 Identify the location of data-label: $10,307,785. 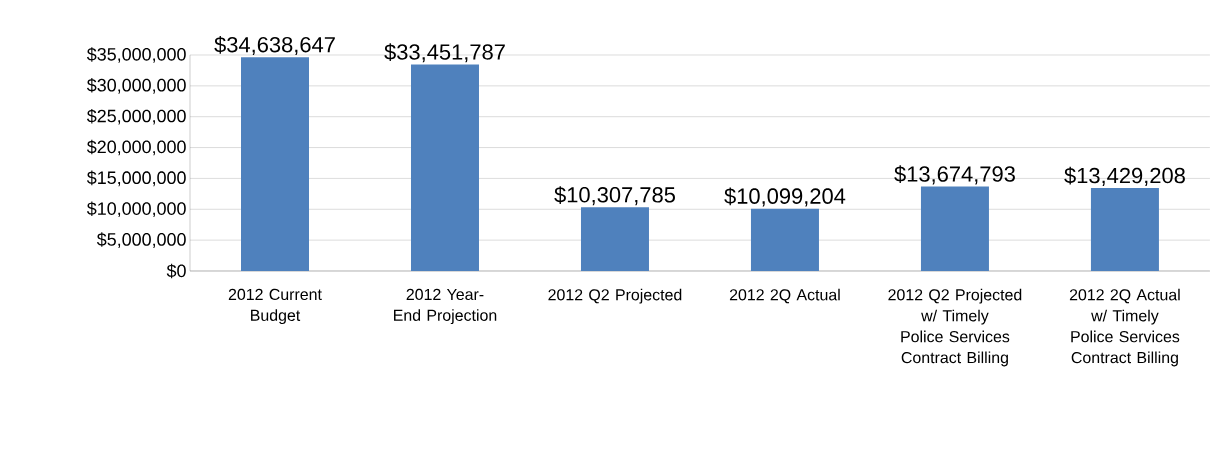
(614, 196).